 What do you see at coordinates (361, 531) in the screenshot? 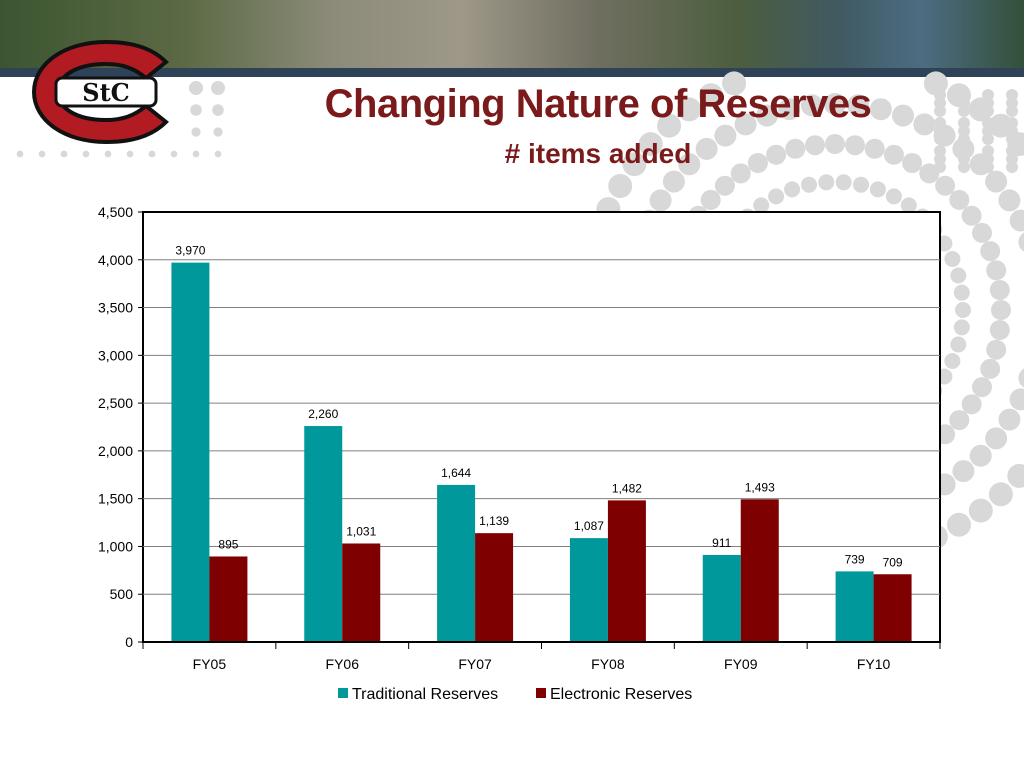
I see `data-label: 1,031` at bounding box center [361, 531].